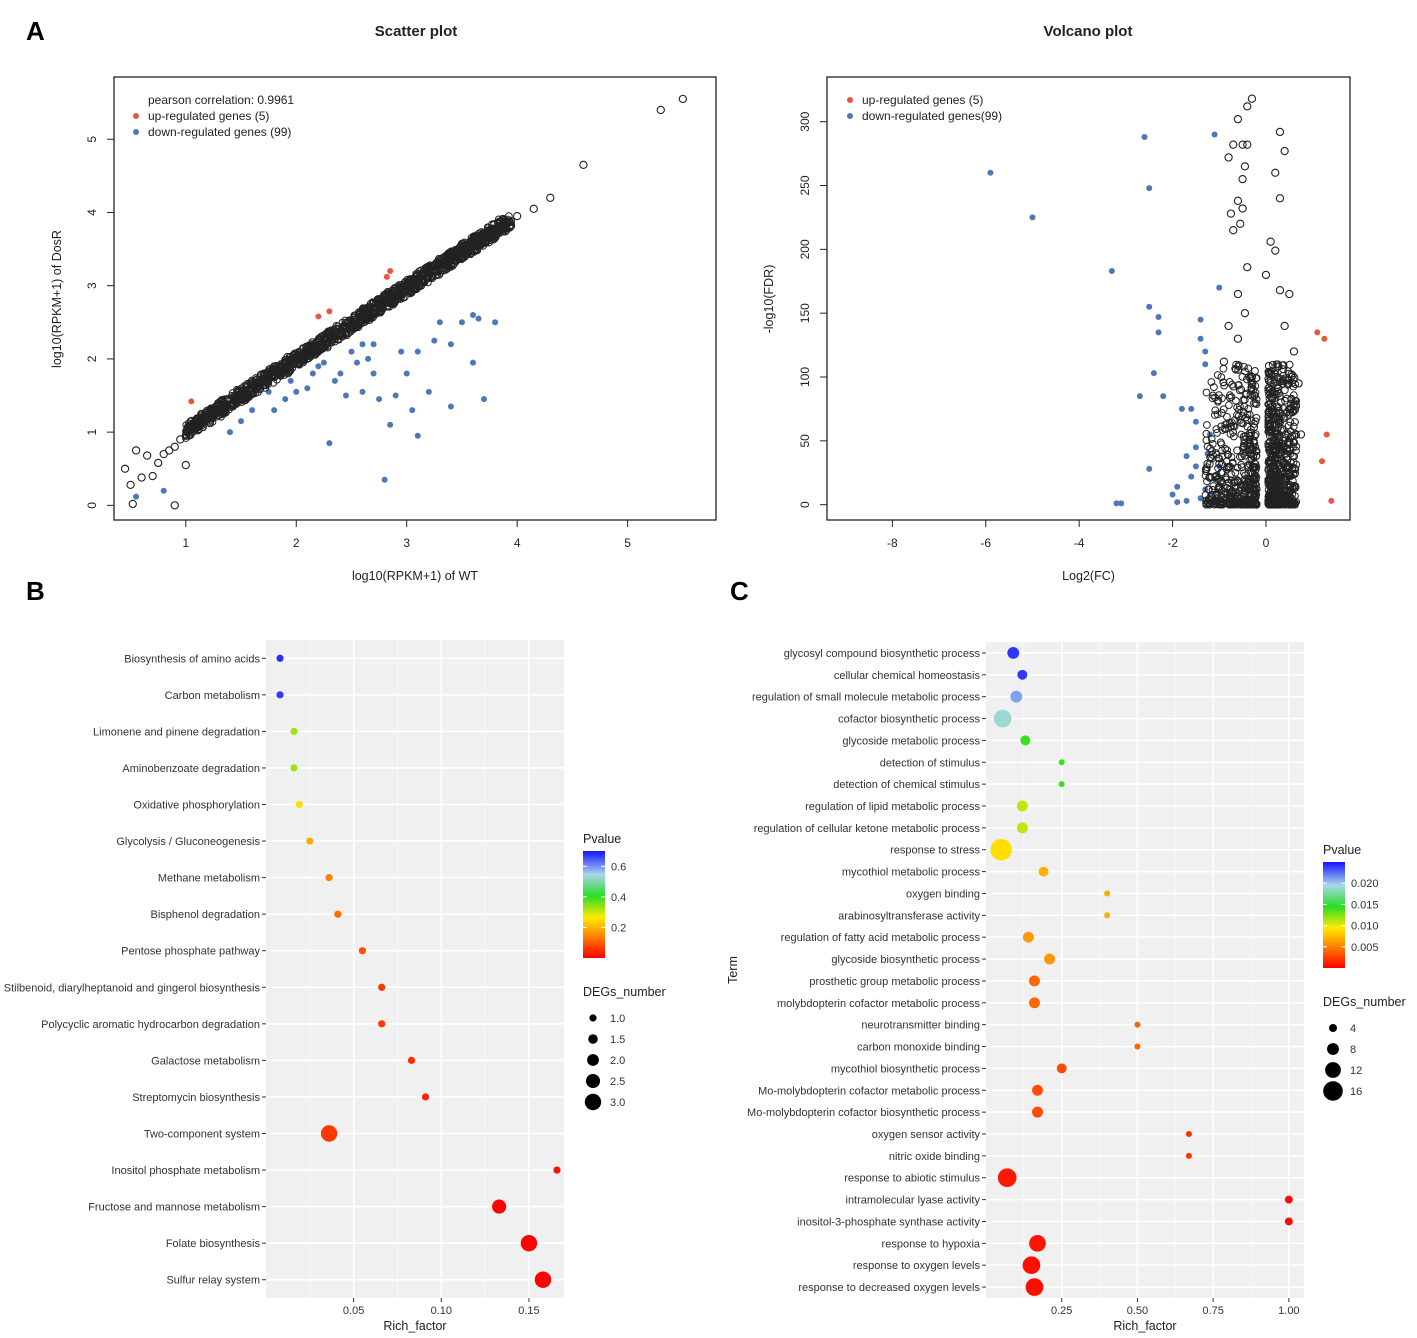 Image resolution: width=1417 pixels, height=1338 pixels. Describe the element at coordinates (912, 1179) in the screenshot. I see `category-label: response to abiotic stimulus` at that location.